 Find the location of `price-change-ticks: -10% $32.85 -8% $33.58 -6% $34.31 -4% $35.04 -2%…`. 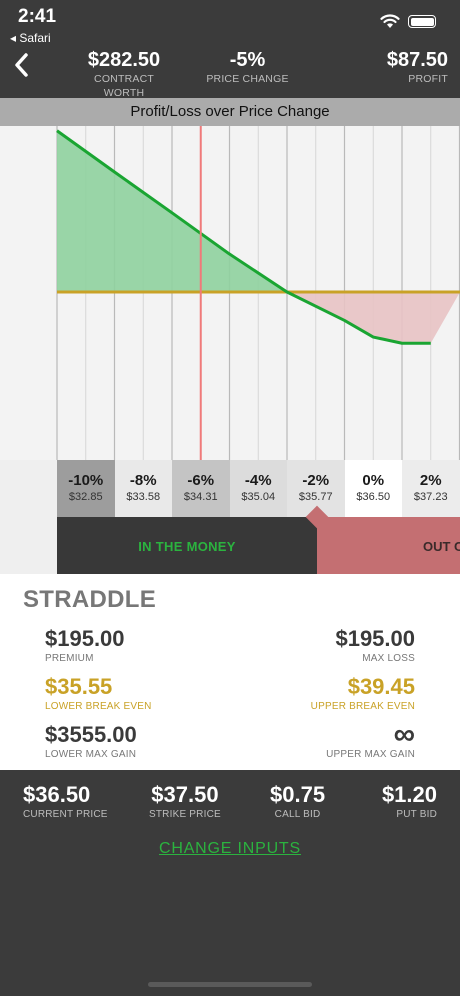

price-change-ticks: -10% $32.85 -8% $33.58 -6% $34.31 -4% $35.04 -2%… is located at coordinates (258, 488).